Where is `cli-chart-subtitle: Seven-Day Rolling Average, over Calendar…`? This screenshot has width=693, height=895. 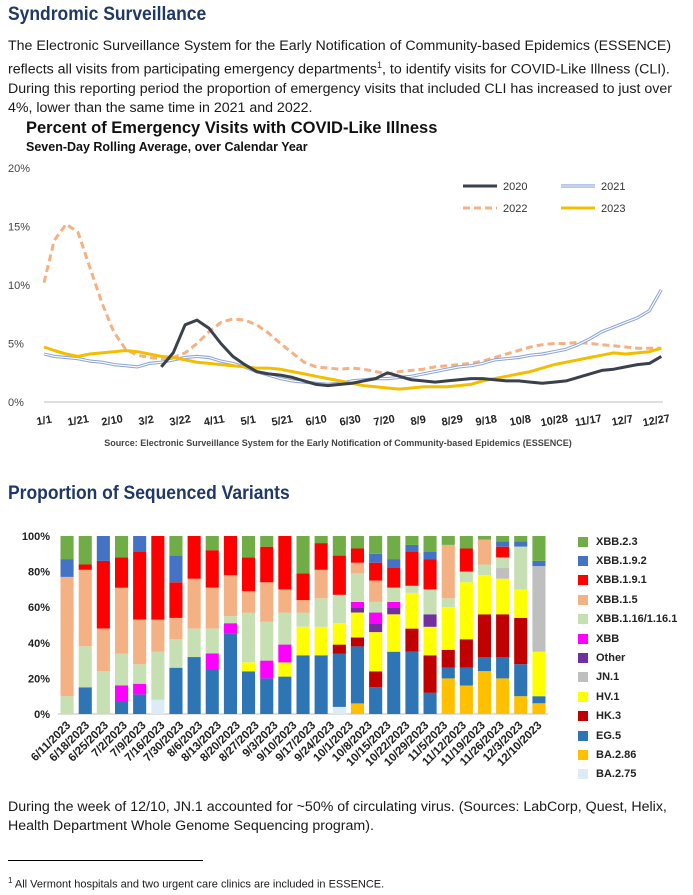
cli-chart-subtitle: Seven-Day Rolling Average, over Calendar… is located at coordinates (167, 147).